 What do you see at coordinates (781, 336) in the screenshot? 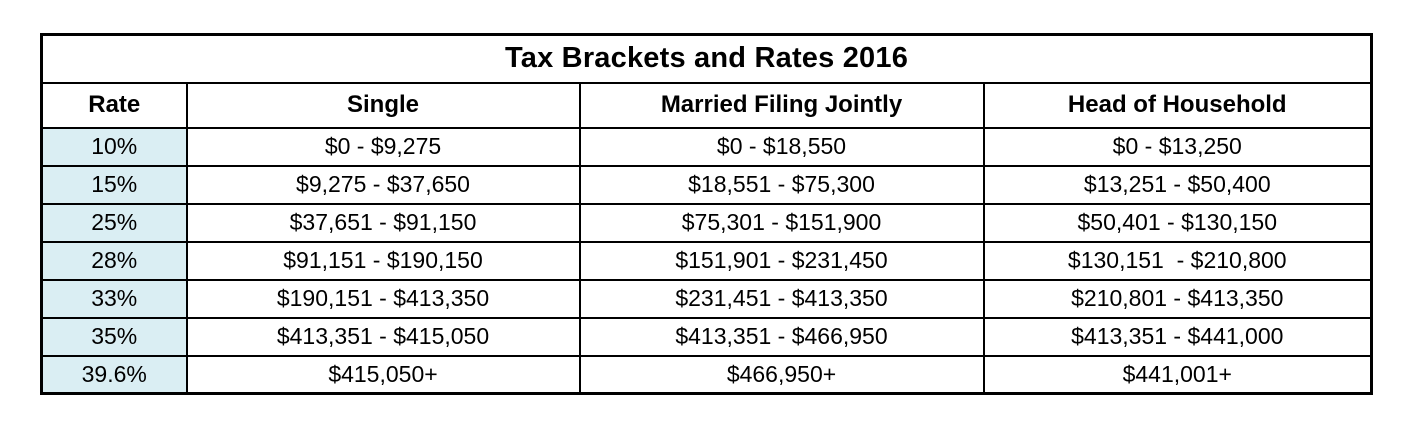
I see `married-bracket-cell: $413,351 - $466,950` at bounding box center [781, 336].